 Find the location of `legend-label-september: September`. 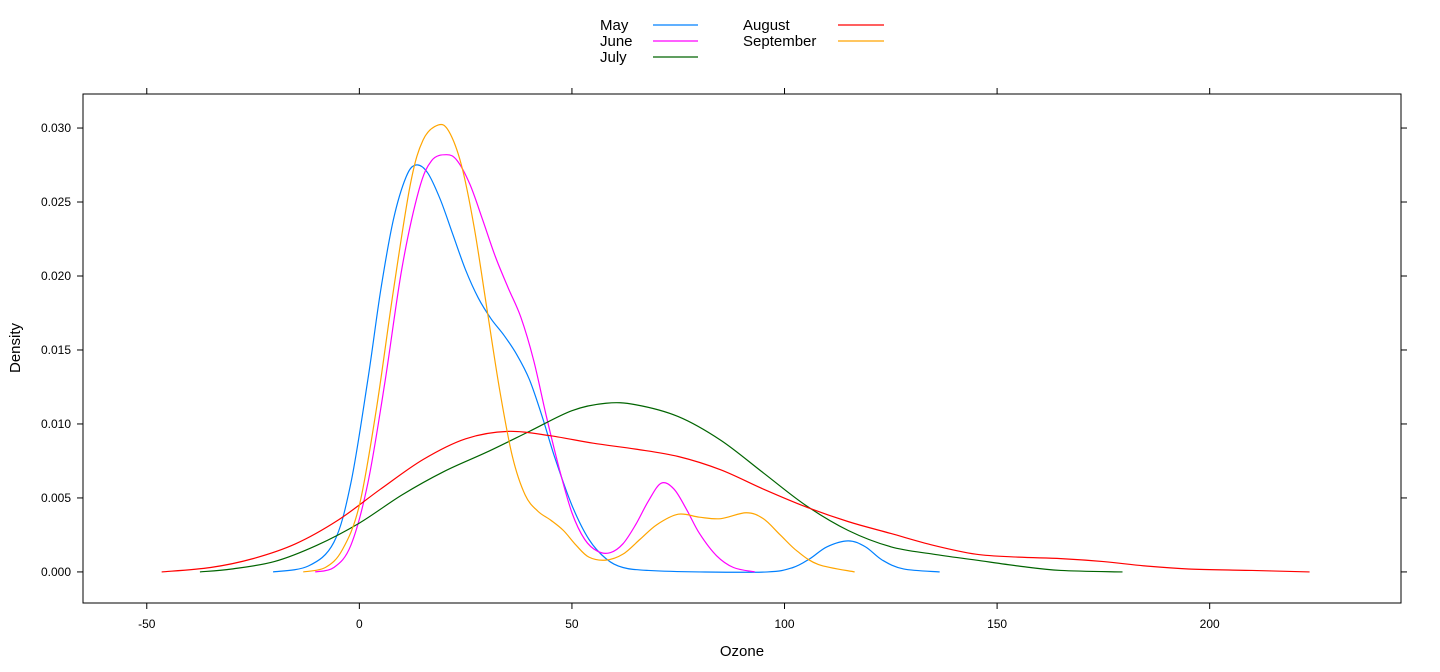

legend-label-september: September is located at coordinates (779, 41).